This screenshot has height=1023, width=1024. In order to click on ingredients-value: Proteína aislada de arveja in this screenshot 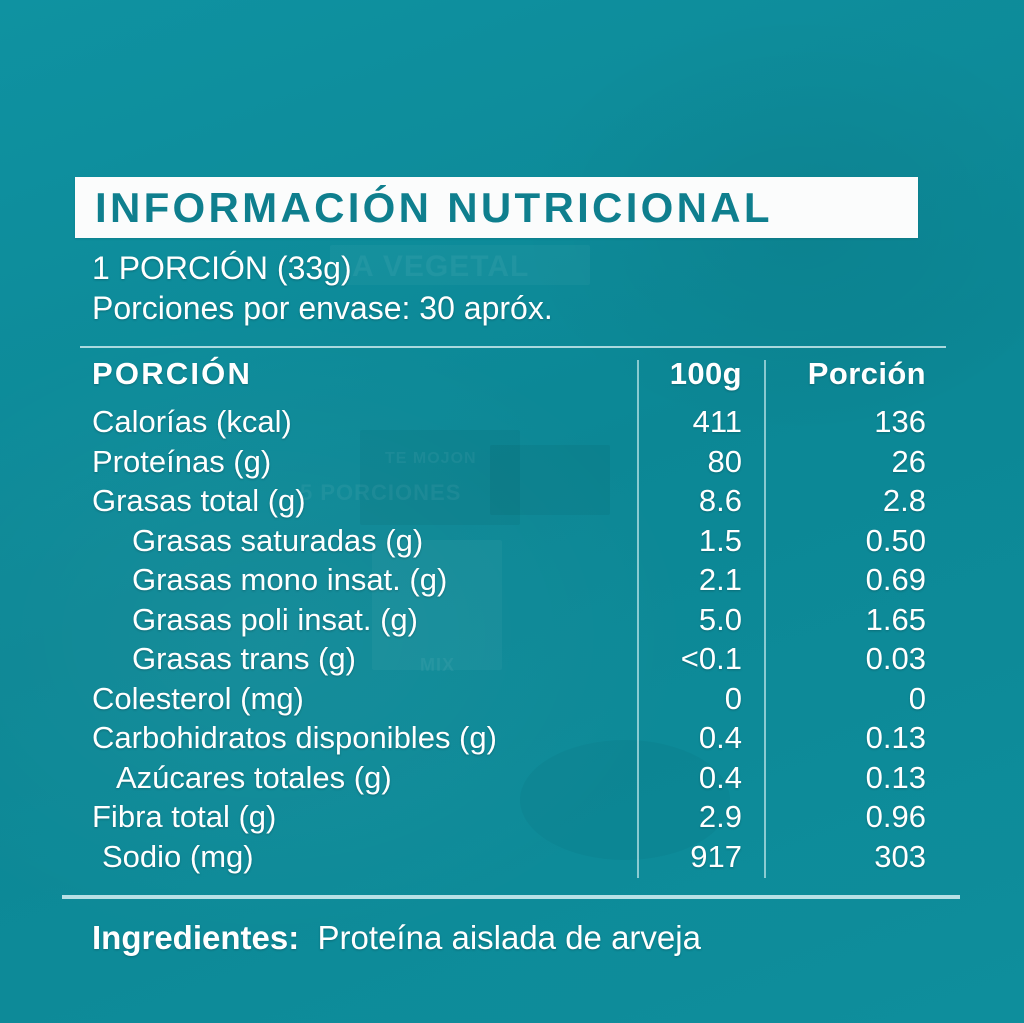, I will do `click(509, 937)`.